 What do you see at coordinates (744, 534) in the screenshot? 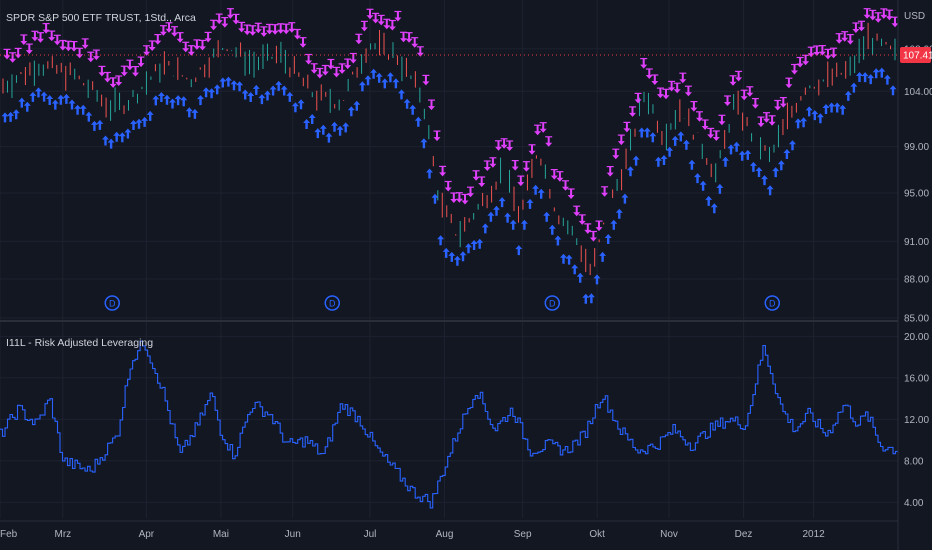
I see `time-tick-label: Dez` at bounding box center [744, 534].